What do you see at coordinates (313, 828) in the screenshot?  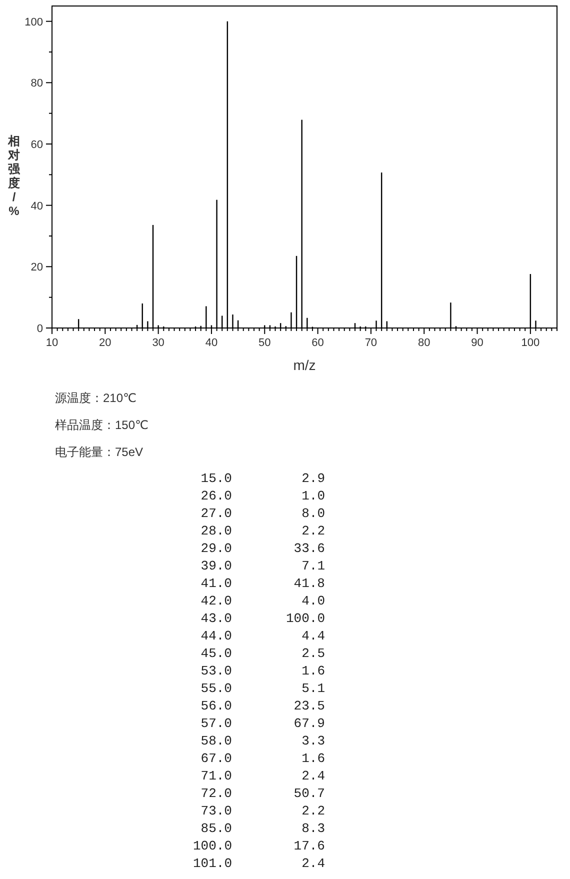 I see `text: 8.3` at bounding box center [313, 828].